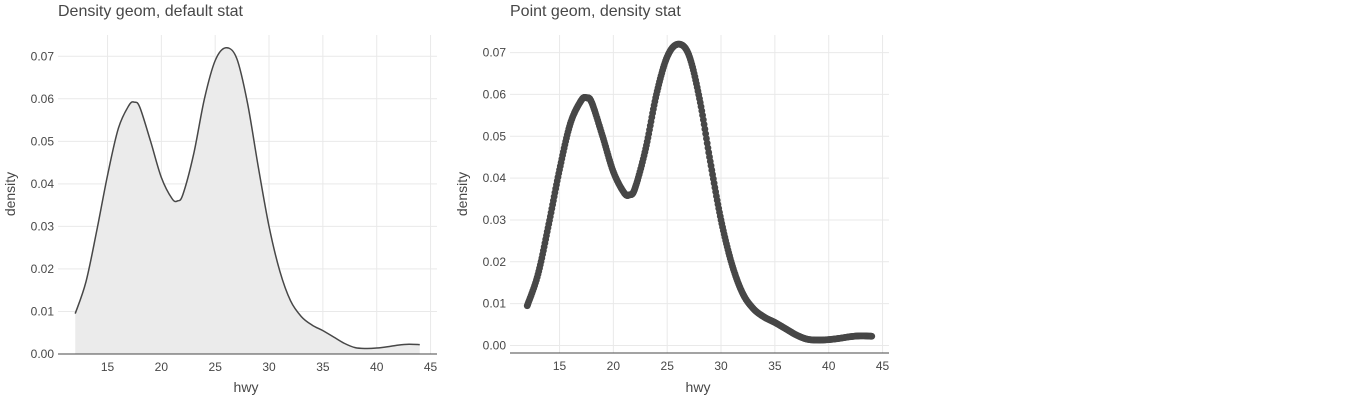 Image resolution: width=1361 pixels, height=400 pixels. Describe the element at coordinates (595, 11) in the screenshot. I see `chart-title: Point geom, density stat` at that location.